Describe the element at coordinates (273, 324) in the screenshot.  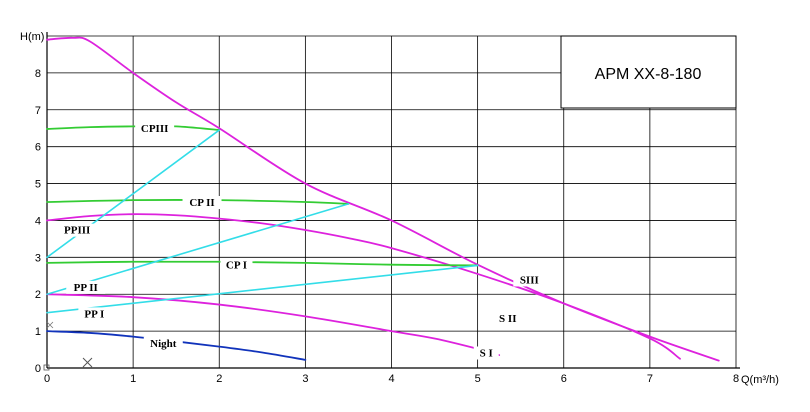
I see `series-line-si` at that location.